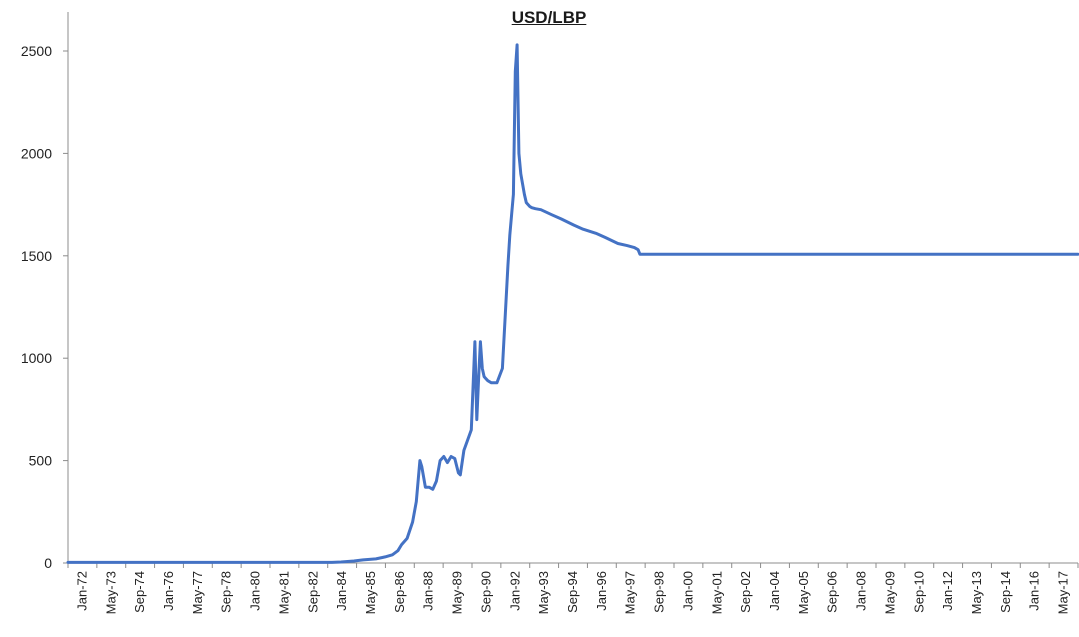 This screenshot has height=637, width=1079. What do you see at coordinates (687, 591) in the screenshot?
I see `x-tick-label: Jan-00` at bounding box center [687, 591].